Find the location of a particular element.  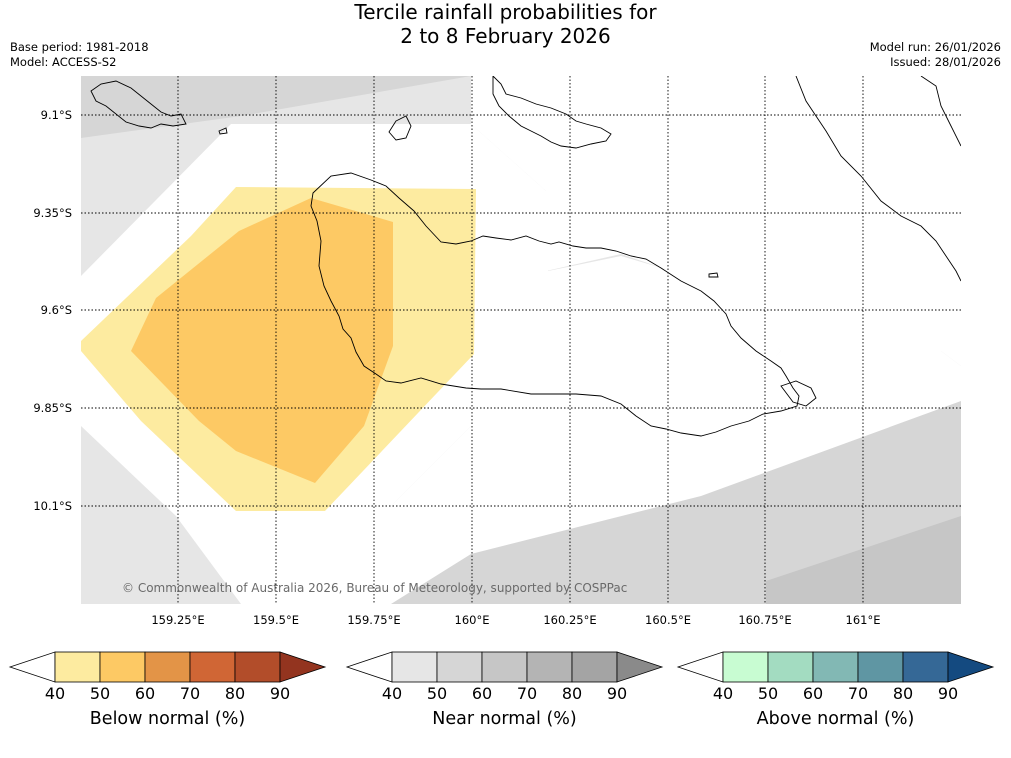

meta-left: Base period: 1981-2018 Model: ACCESS-S2 is located at coordinates (79, 55).